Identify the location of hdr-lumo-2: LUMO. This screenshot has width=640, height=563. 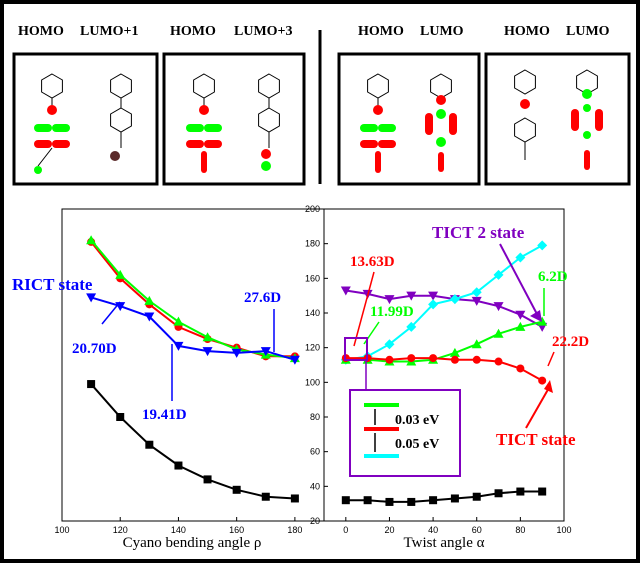
(588, 31).